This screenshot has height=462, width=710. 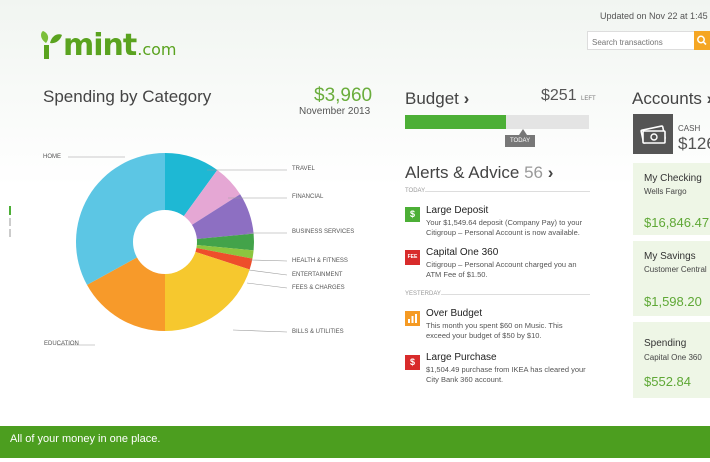 I want to click on budget-today-tag: TODAY, so click(x=520, y=141).